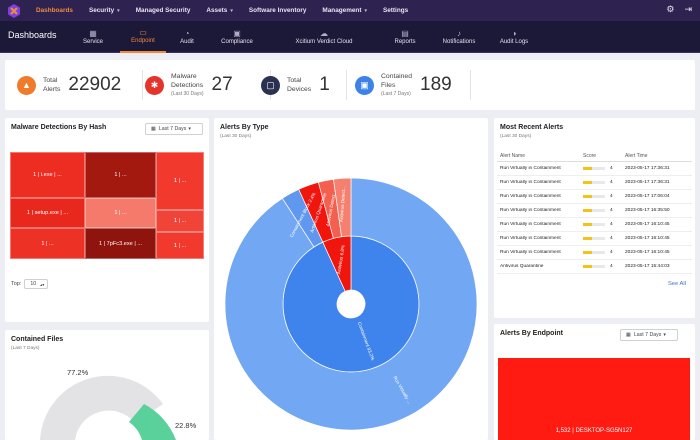 The height and width of the screenshot is (440, 700). What do you see at coordinates (396, 76) in the screenshot?
I see `stat-label: Contained` at bounding box center [396, 76].